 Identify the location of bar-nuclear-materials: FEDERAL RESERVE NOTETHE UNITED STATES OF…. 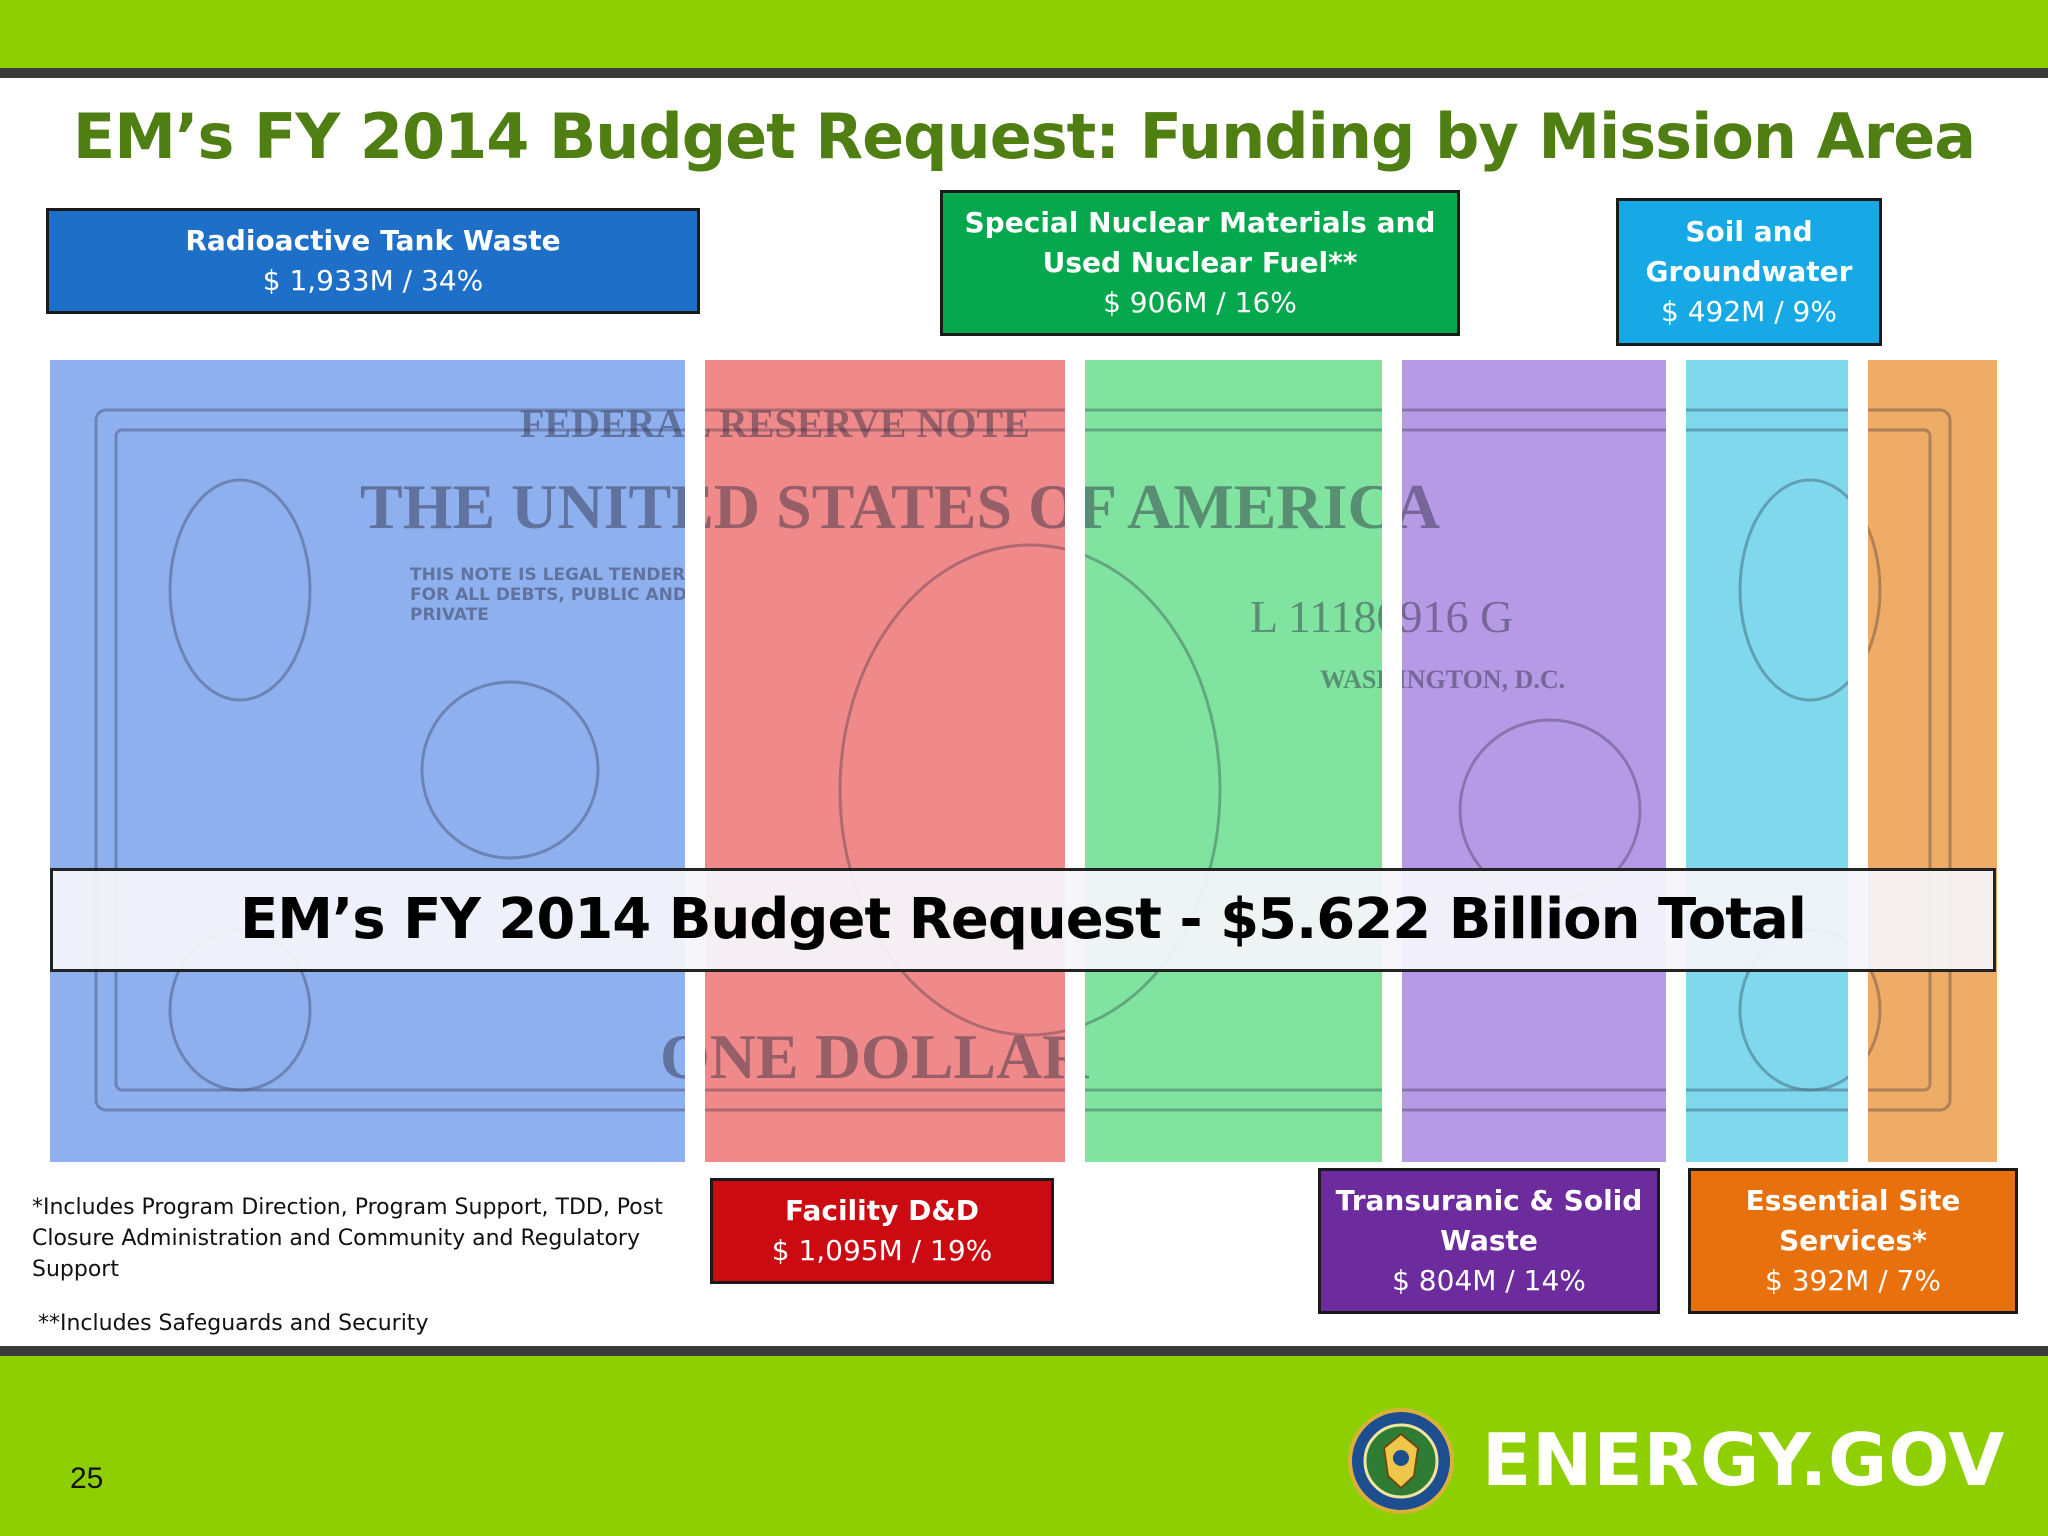
(1233, 761).